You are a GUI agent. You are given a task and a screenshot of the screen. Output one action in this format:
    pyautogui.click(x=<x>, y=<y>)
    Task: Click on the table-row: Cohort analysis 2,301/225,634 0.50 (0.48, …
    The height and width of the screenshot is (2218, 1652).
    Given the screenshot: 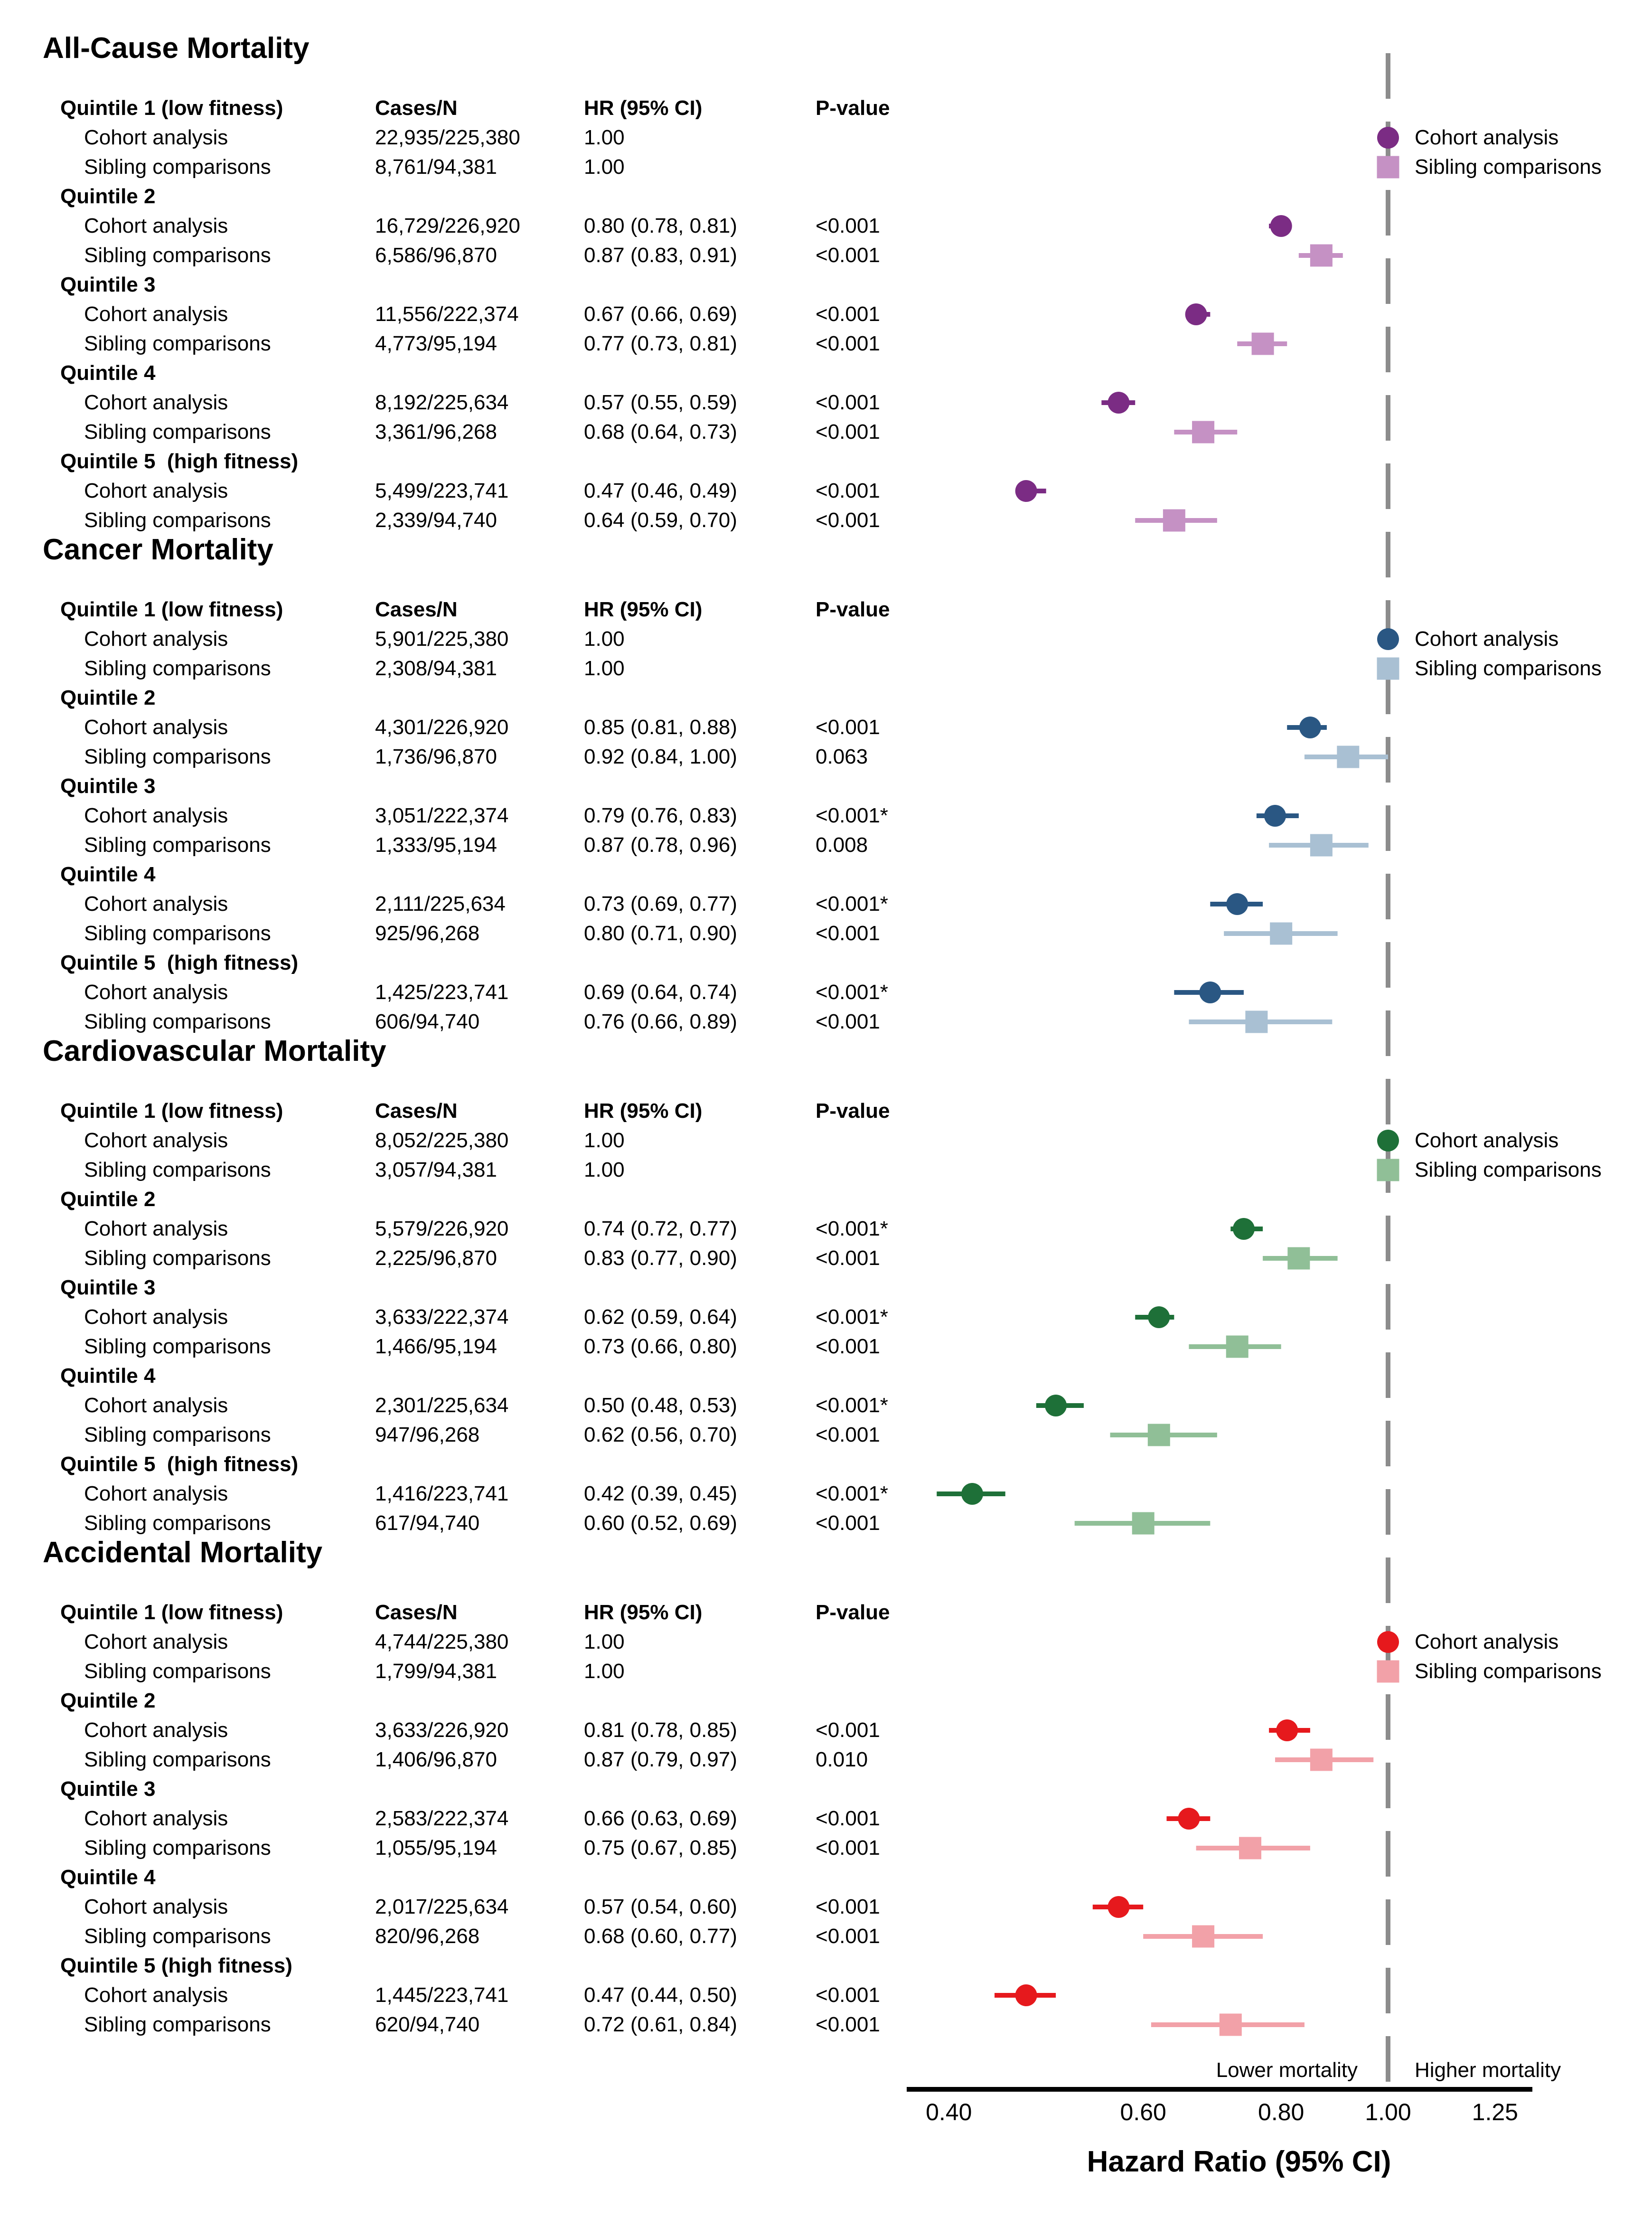 What is the action you would take?
    pyautogui.click(x=826, y=1405)
    